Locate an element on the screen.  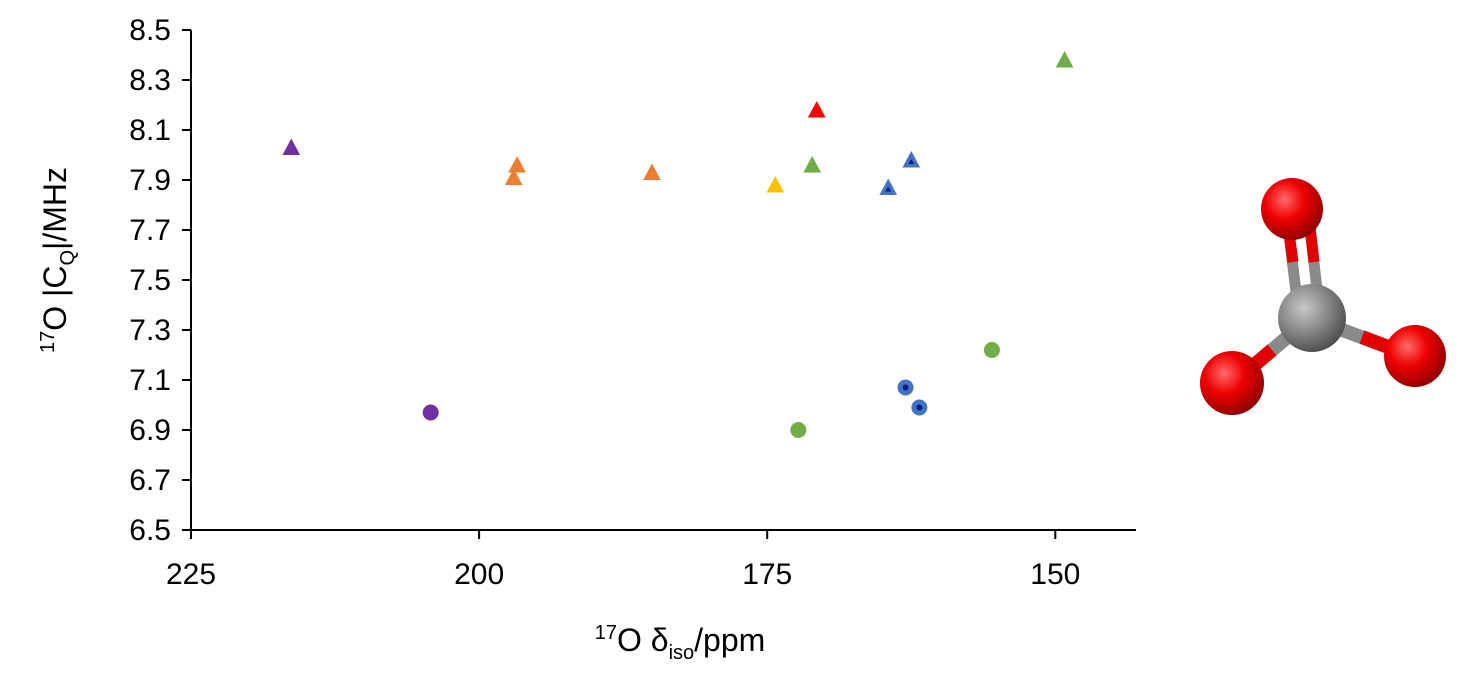
oxygen-atom-left is located at coordinates (1232, 383).